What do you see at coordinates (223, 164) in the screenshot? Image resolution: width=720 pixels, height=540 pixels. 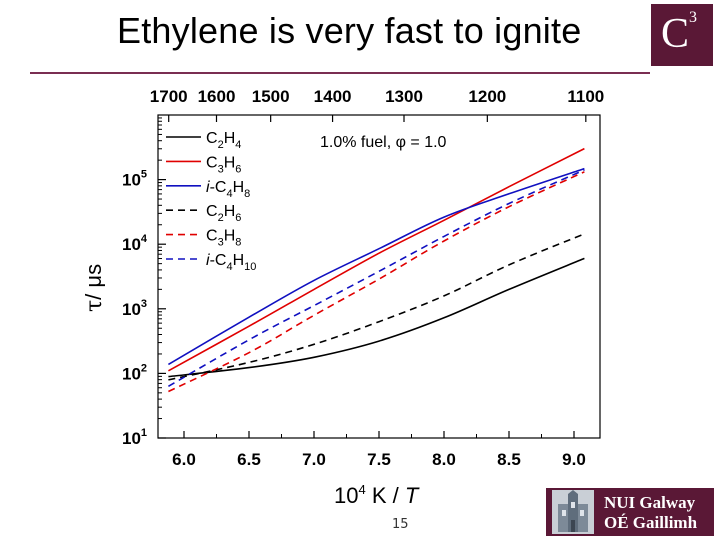 I see `legend-label: C3H6` at bounding box center [223, 164].